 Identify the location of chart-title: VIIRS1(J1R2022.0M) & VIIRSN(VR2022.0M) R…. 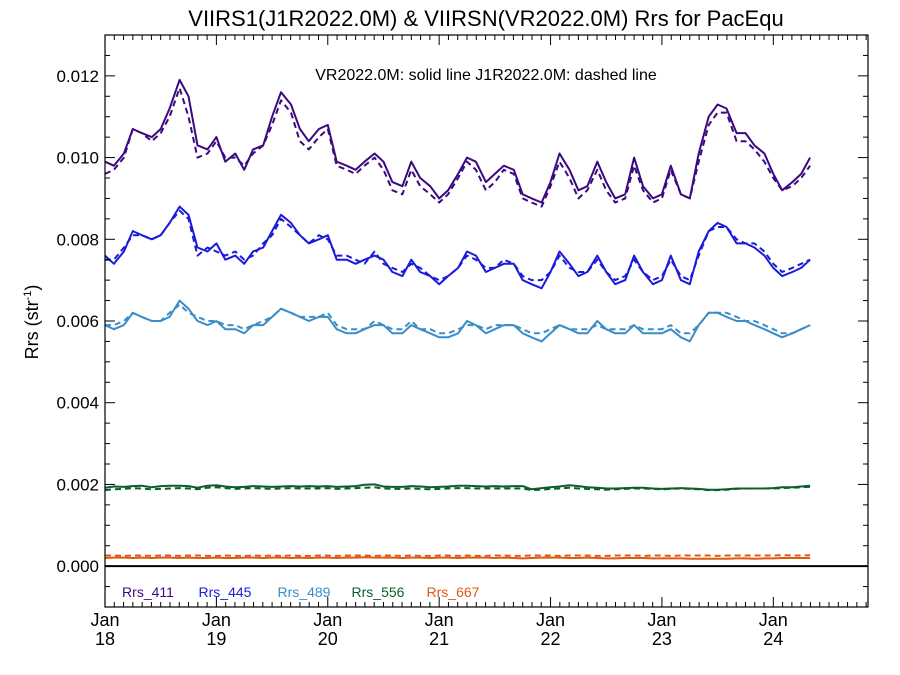
(485, 18).